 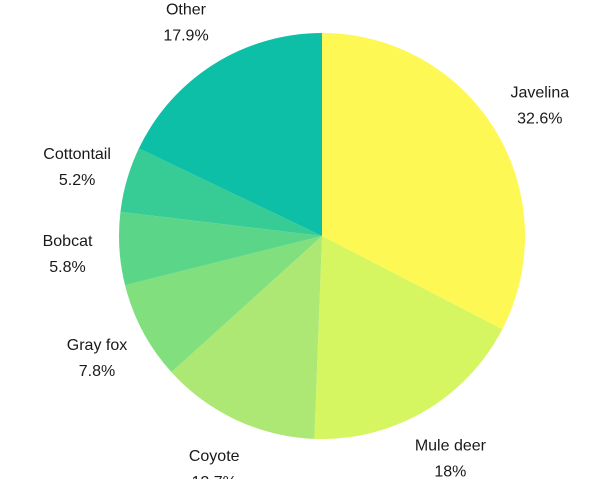 What do you see at coordinates (539, 92) in the screenshot?
I see `slice-name-label: Javelina` at bounding box center [539, 92].